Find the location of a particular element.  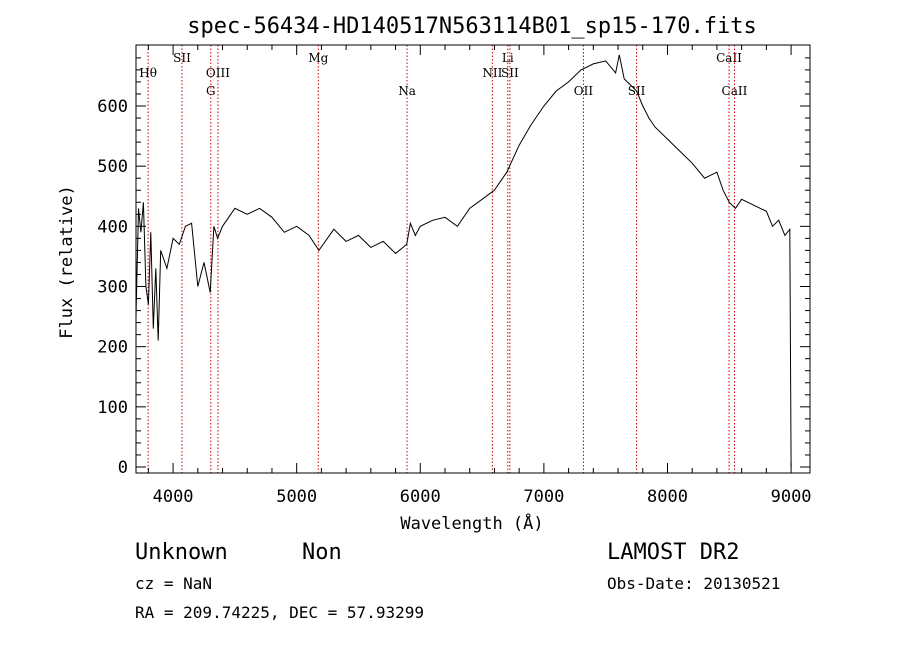

obs-date-text: Obs-Date: 20130521 is located at coordinates (693, 583).